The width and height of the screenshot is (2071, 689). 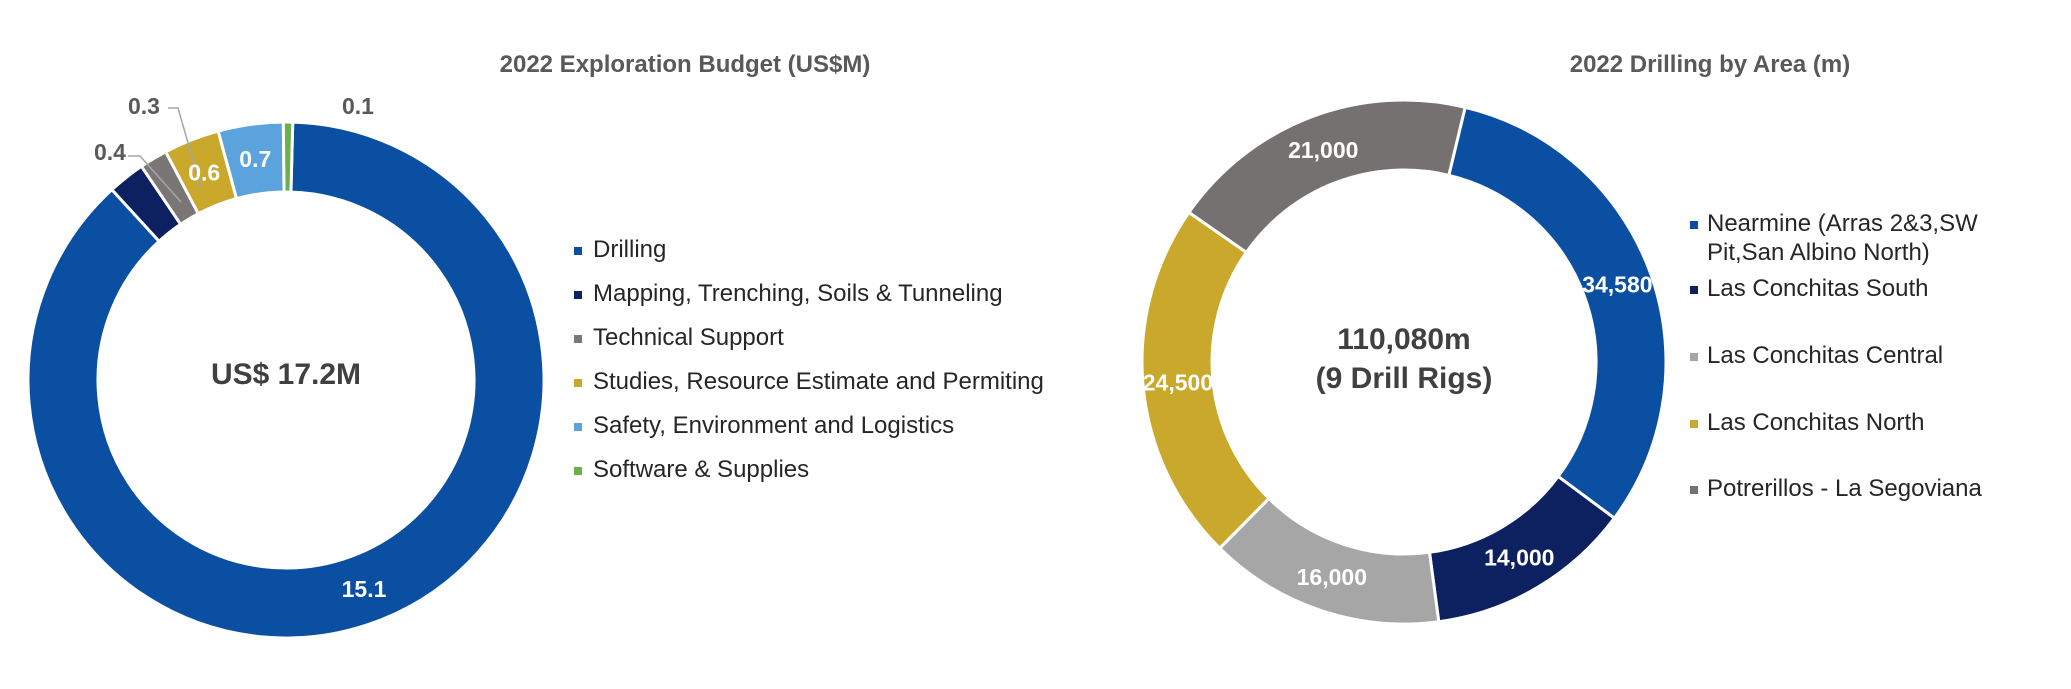 I want to click on value-label-potrerillos-la-segoviana: 21,000, so click(x=1323, y=150).